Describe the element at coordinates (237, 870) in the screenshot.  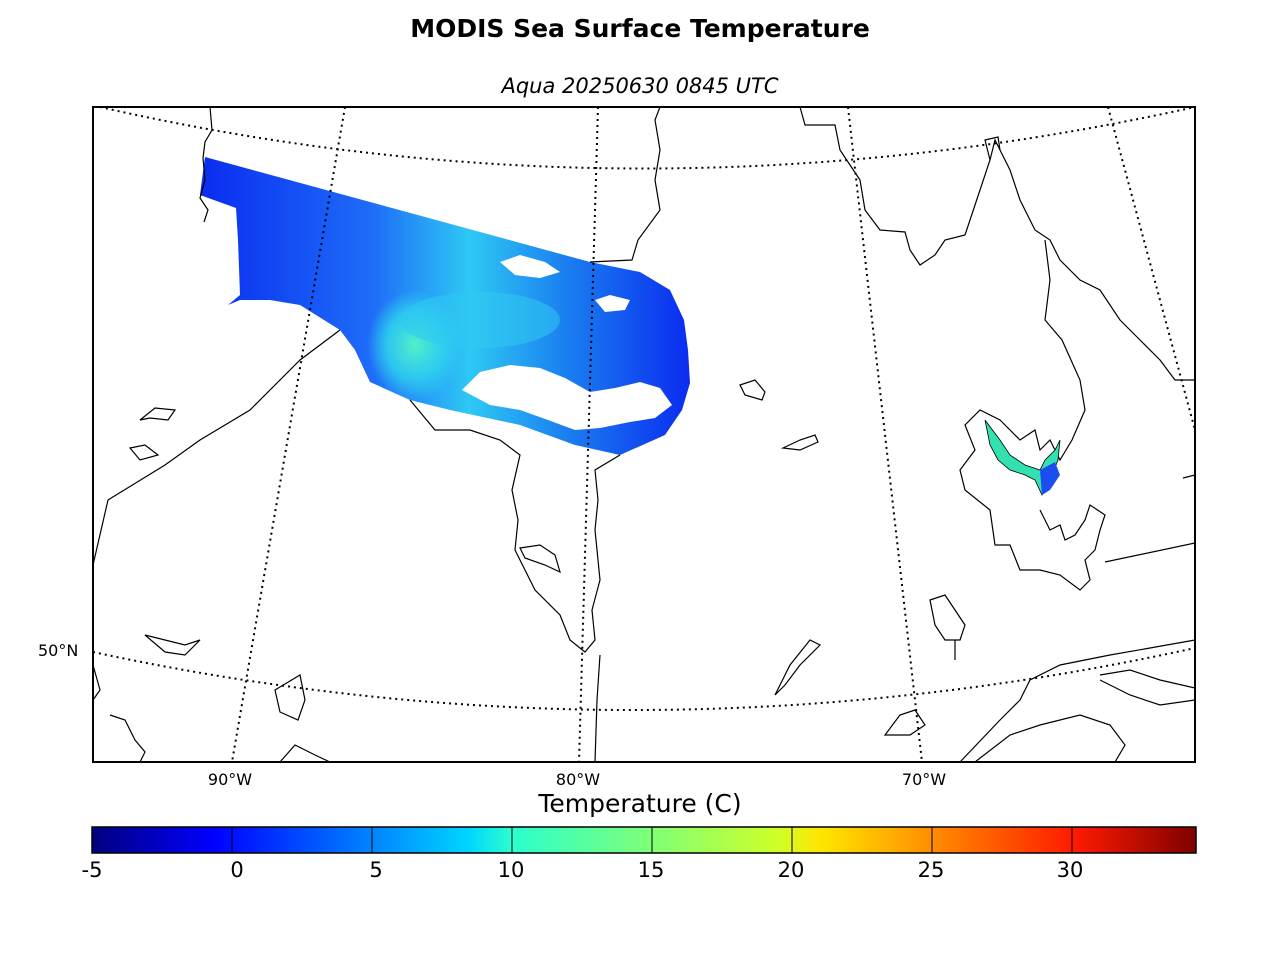
I see `colorbar-tick-label: 0` at that location.